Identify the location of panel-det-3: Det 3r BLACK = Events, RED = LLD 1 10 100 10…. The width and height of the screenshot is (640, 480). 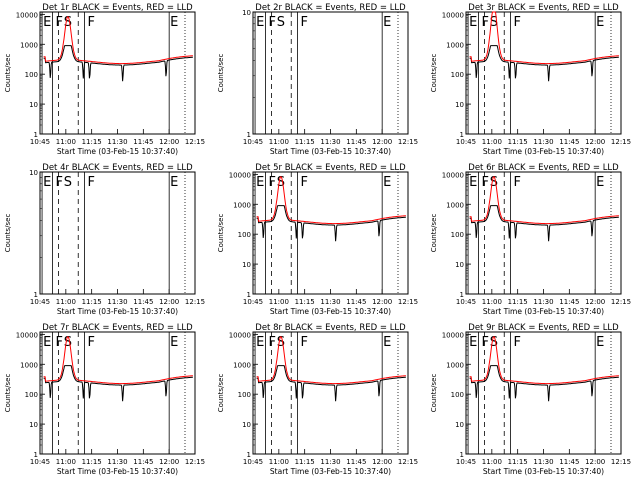
(530, 79).